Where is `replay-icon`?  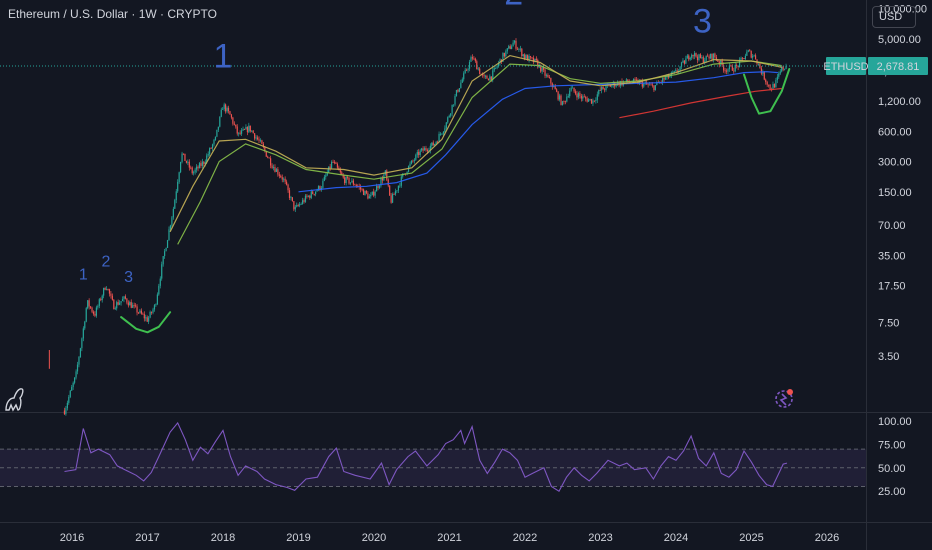
replay-icon is located at coordinates (784, 398).